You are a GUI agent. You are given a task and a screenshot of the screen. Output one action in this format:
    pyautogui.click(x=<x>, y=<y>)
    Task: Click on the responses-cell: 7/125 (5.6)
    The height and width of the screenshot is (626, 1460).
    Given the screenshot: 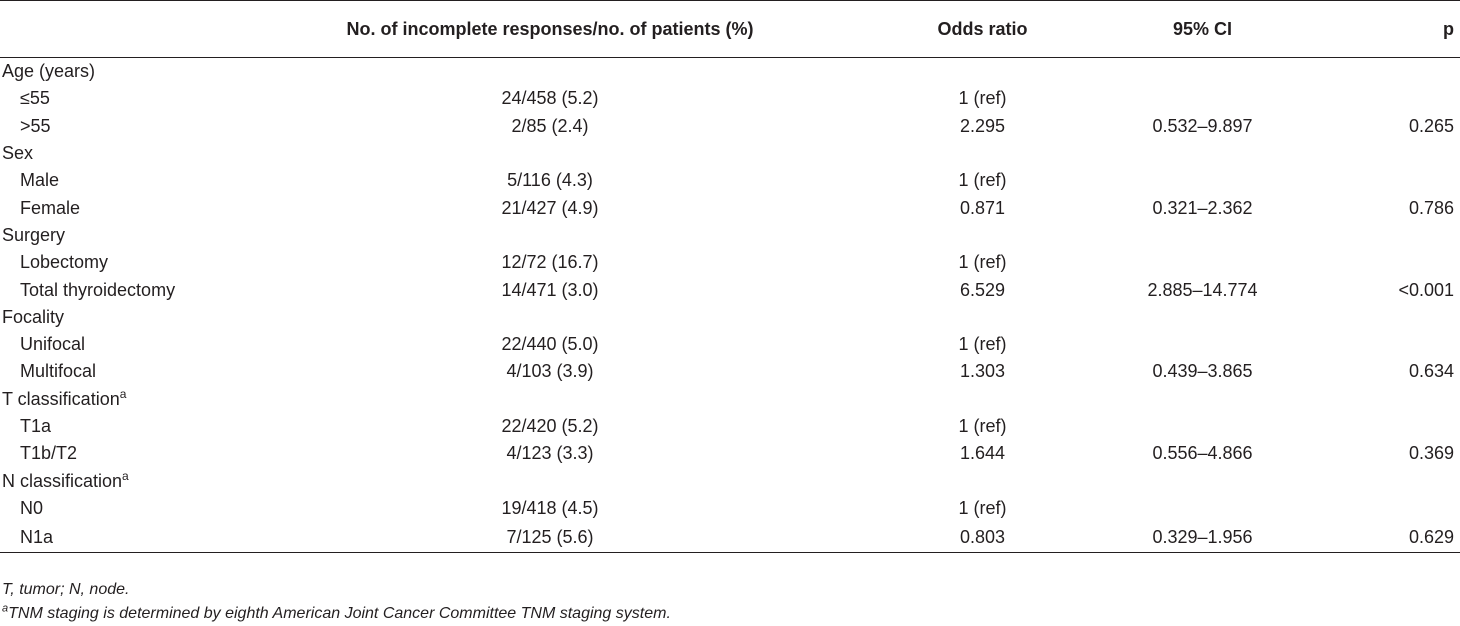 What is the action you would take?
    pyautogui.click(x=550, y=538)
    